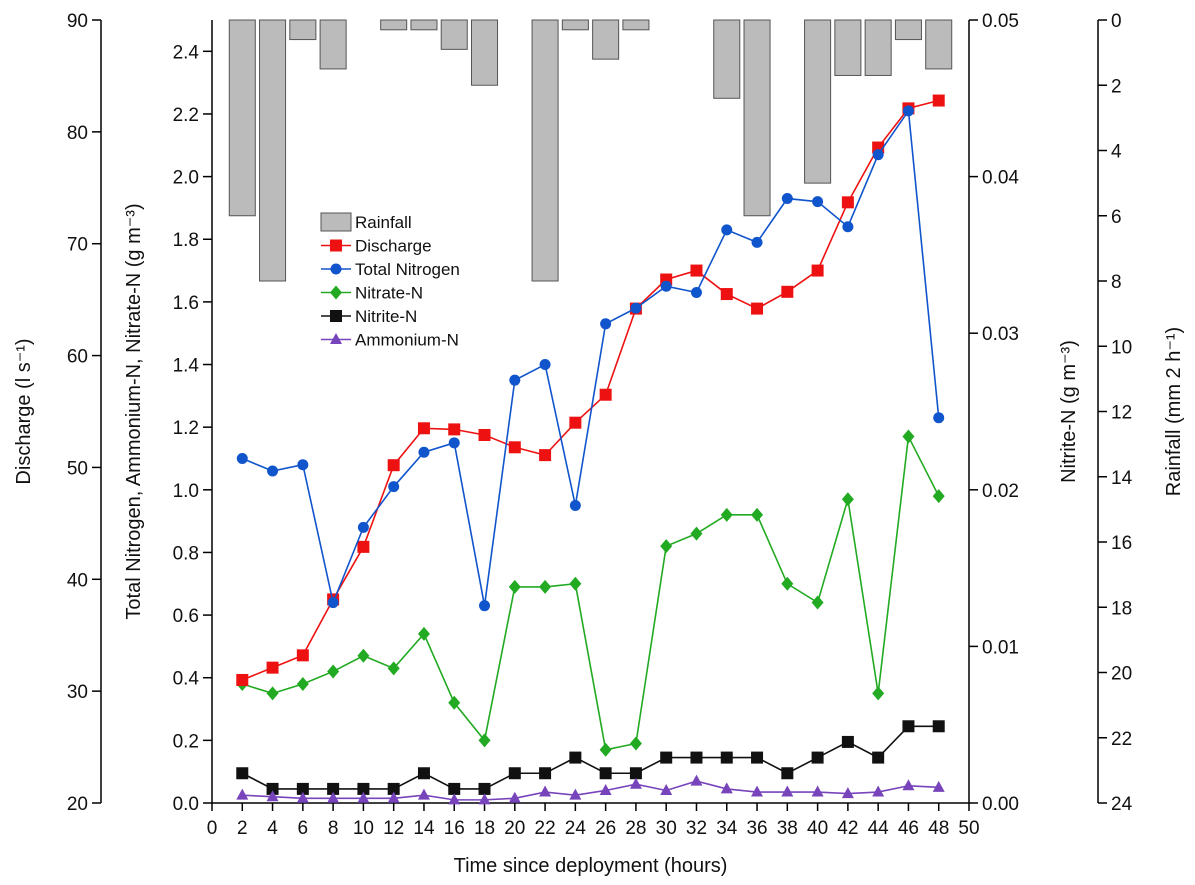 This screenshot has width=1195, height=885. Describe the element at coordinates (186, 366) in the screenshot. I see `nitrogen-tick-label: 1.4` at that location.